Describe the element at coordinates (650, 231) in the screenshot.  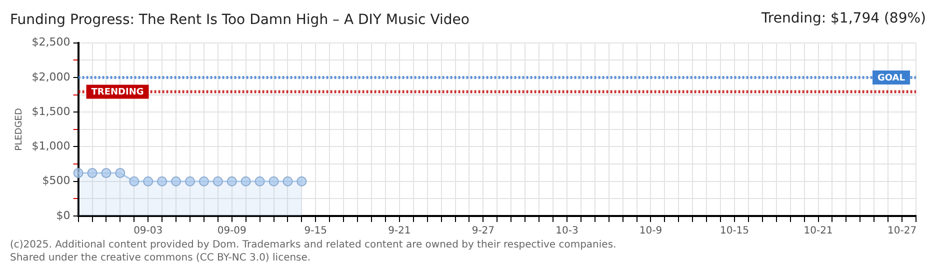
I see `x-tick-label: 10-9` at that location.